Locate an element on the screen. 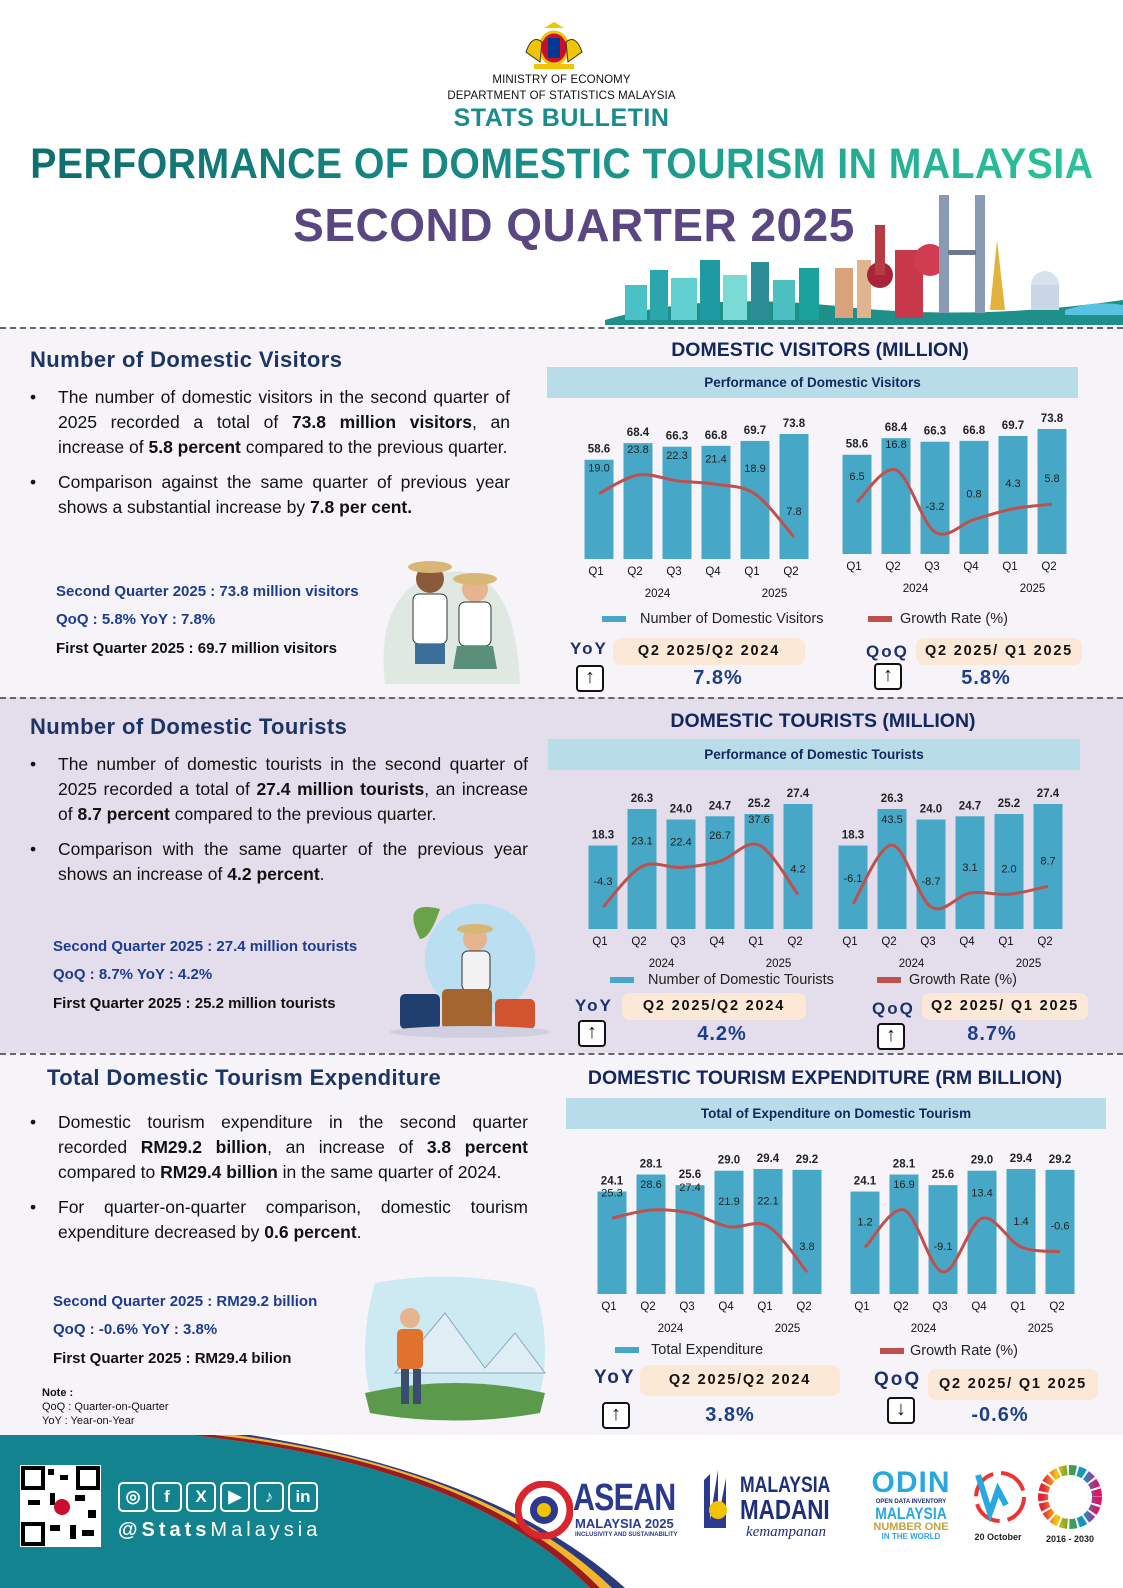 The height and width of the screenshot is (1588, 1123). bar-value-label: 18.3 is located at coordinates (603, 836).